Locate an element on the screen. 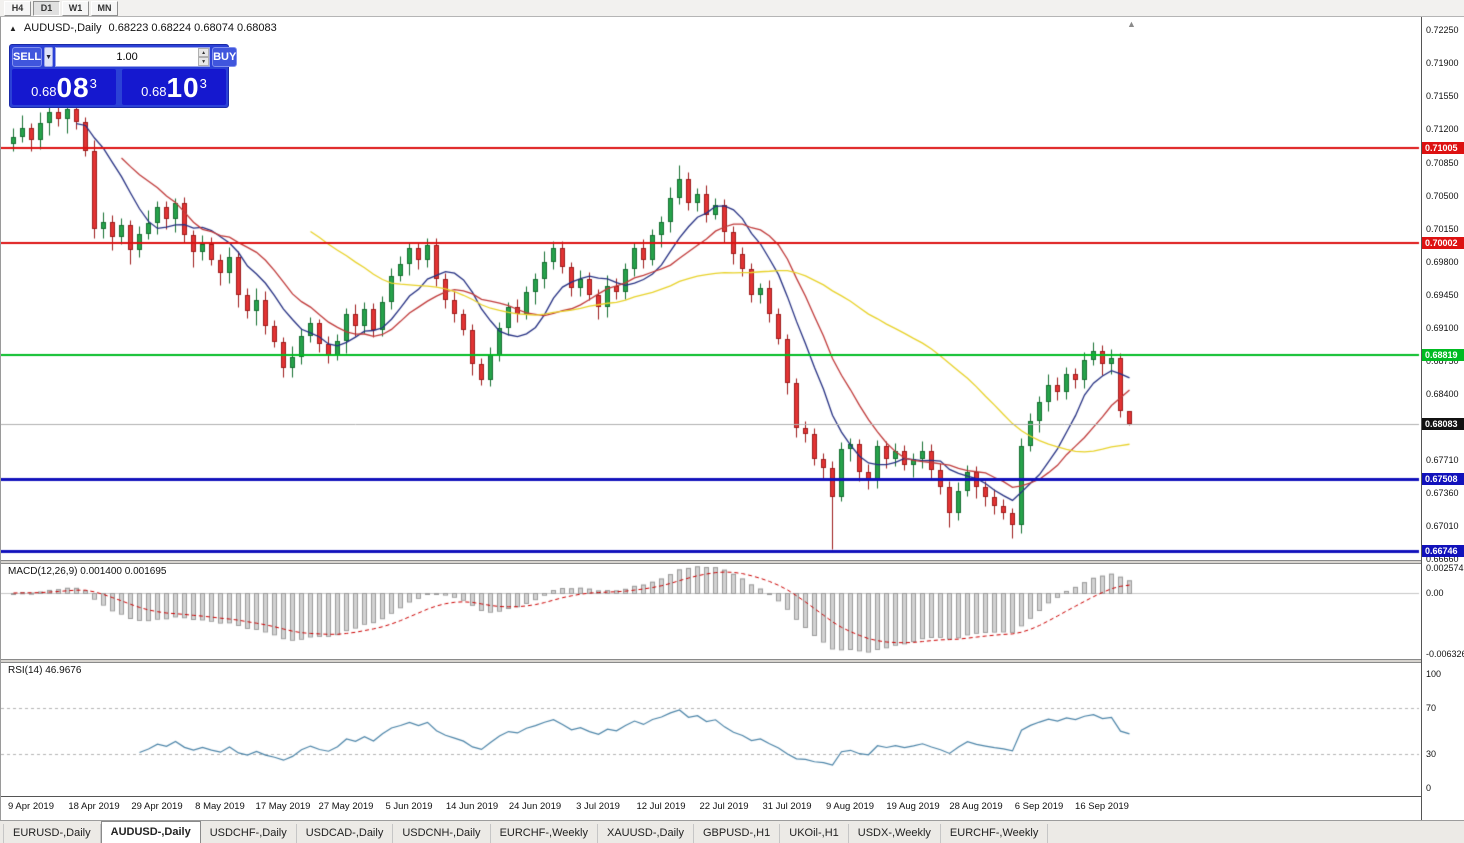 The width and height of the screenshot is (1464, 843). level-price-label: 0.71005 is located at coordinates (1443, 147).